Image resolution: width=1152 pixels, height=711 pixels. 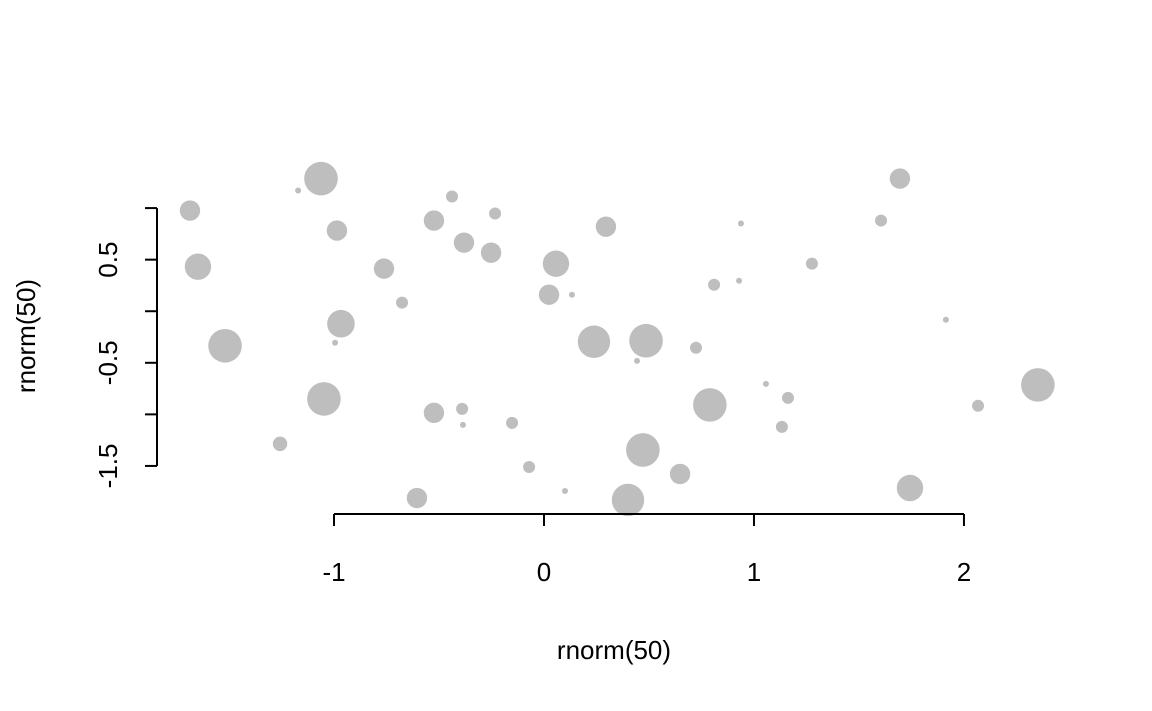 What do you see at coordinates (333, 572) in the screenshot?
I see `x-tick-label: -1` at bounding box center [333, 572].